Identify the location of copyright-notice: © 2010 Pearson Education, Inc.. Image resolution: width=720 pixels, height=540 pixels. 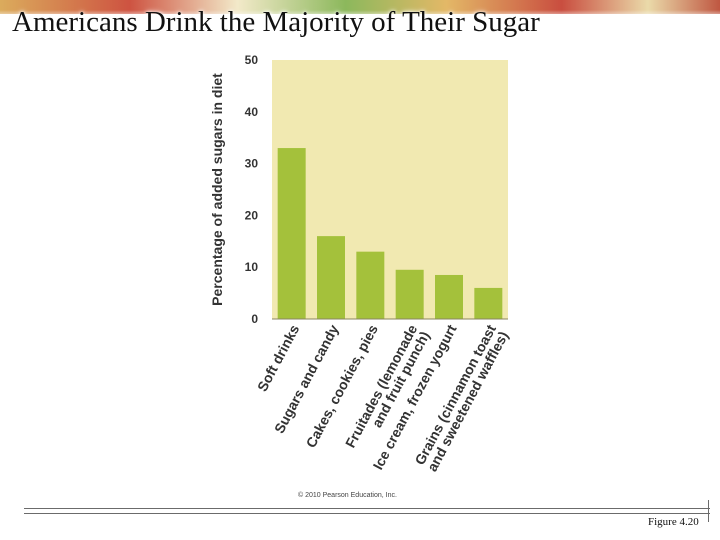
(347, 495).